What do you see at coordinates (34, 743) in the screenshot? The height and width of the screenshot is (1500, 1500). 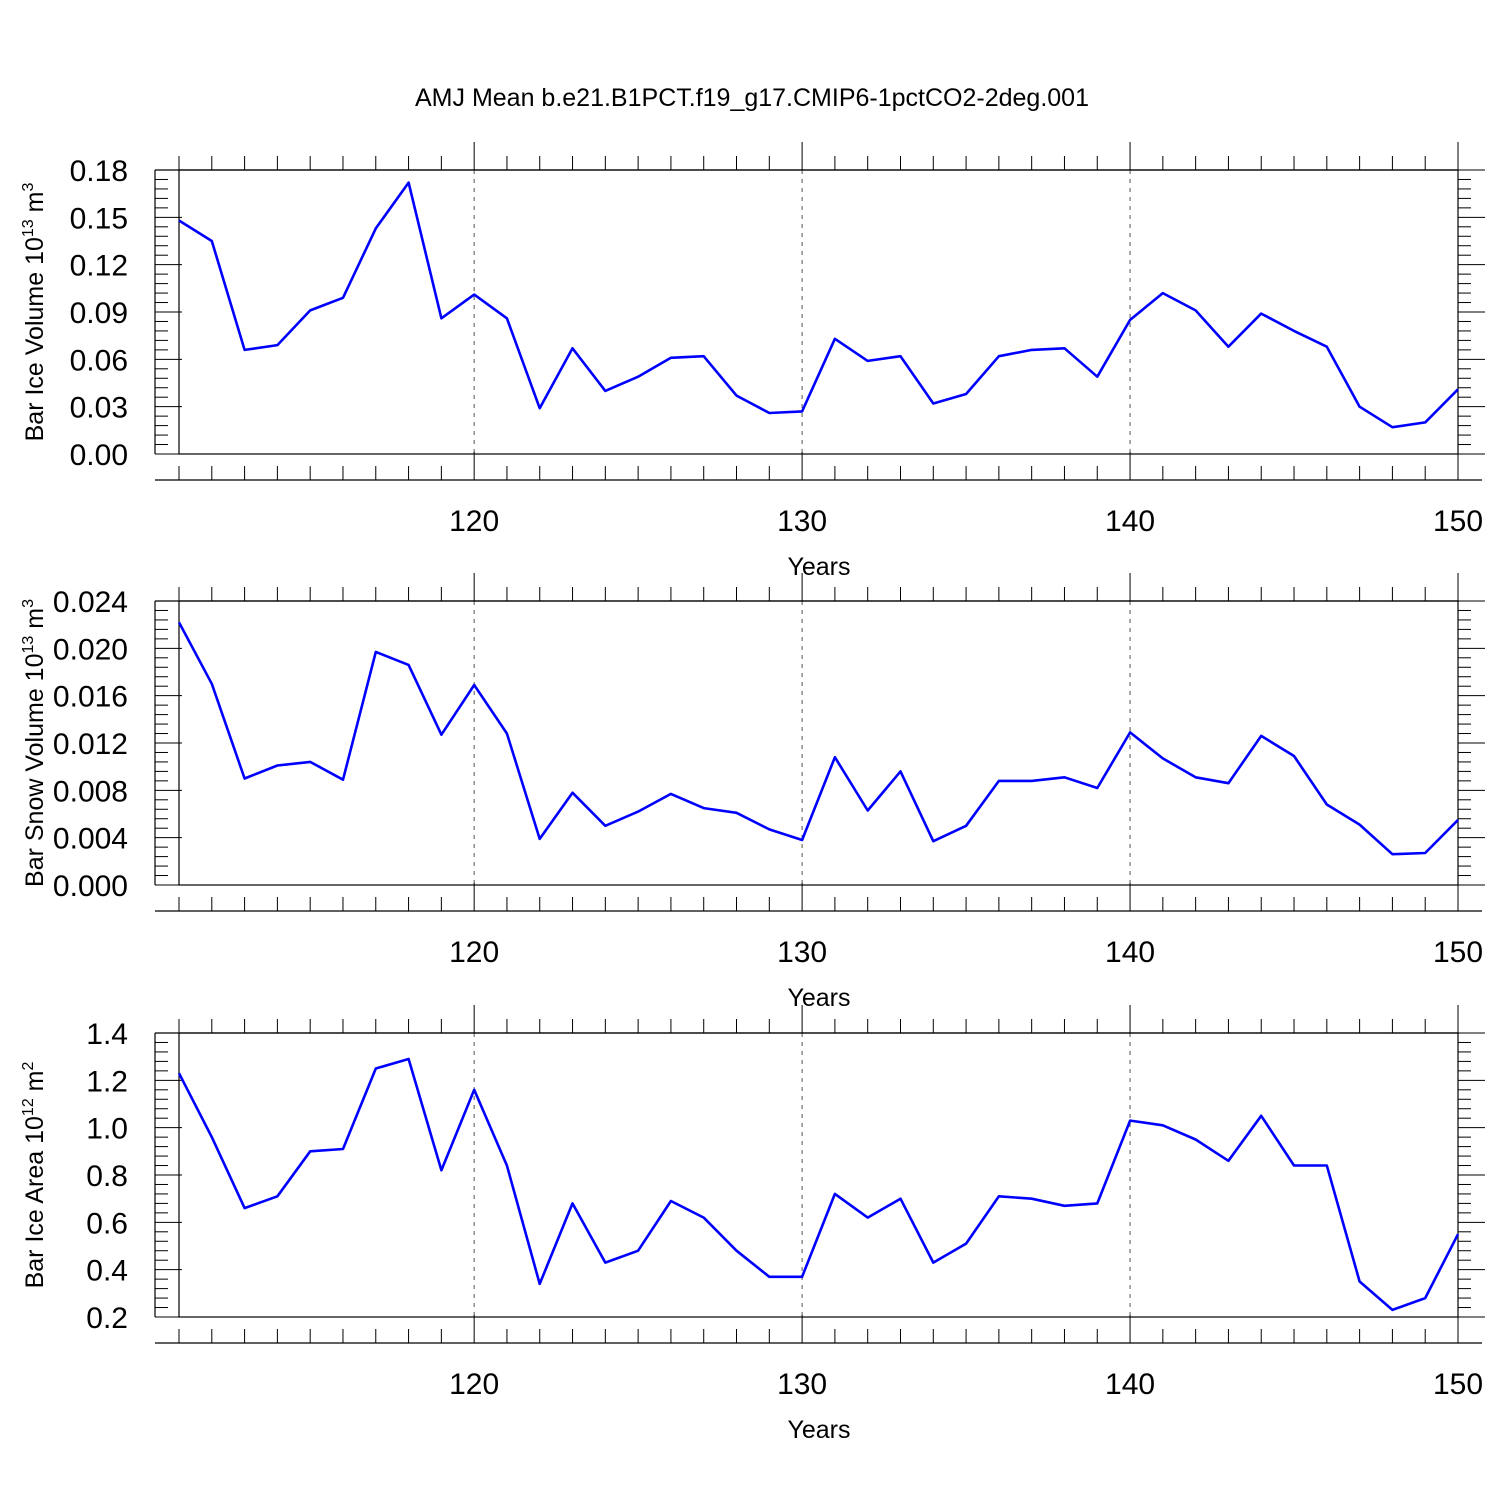 I see `y-axis-label: Bar Snow Volume 1013 m3` at bounding box center [34, 743].